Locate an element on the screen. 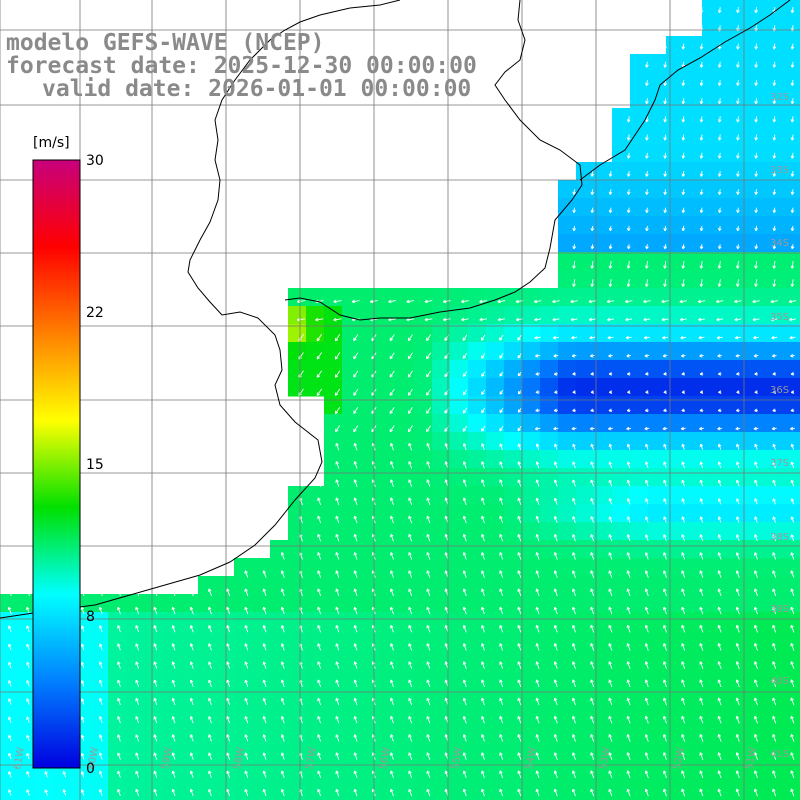 Image resolution: width=800 pixels, height=800 pixels. colorbar-tick-8: 8 is located at coordinates (90, 617).